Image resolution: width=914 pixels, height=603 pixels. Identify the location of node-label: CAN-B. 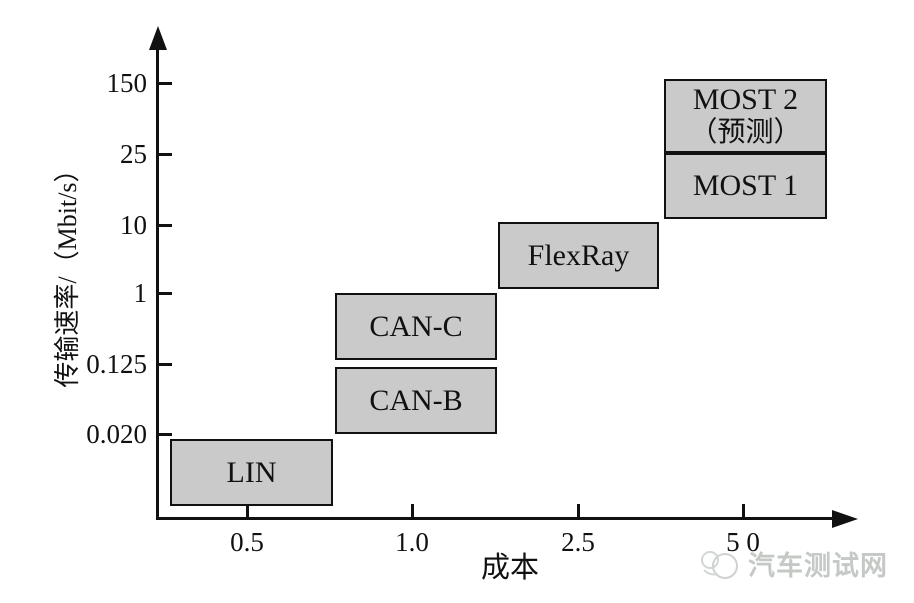
(416, 400).